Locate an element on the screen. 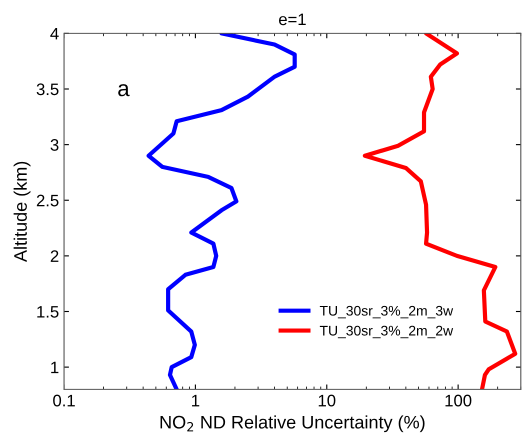  annotation: a is located at coordinates (124, 90).